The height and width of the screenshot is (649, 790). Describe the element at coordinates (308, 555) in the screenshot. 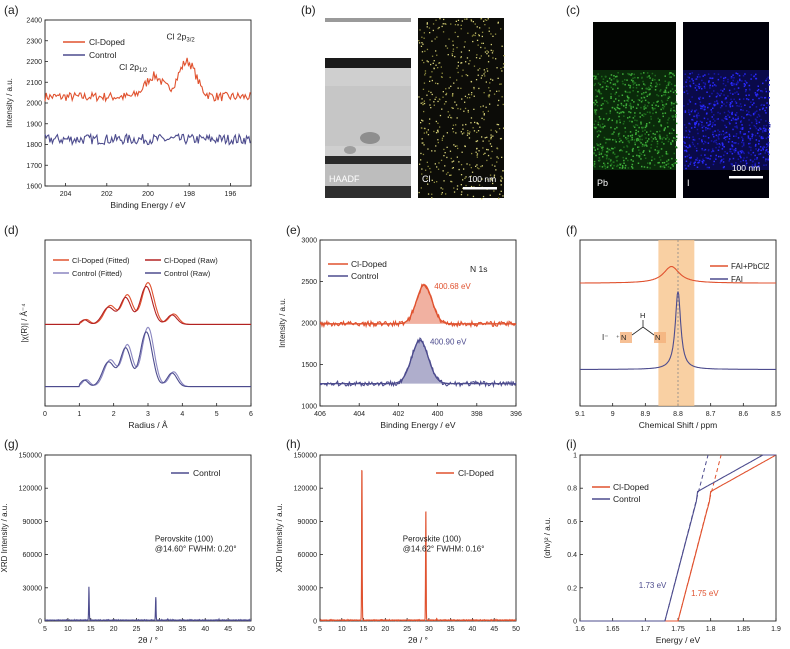

I see `y-tick-label: 60000` at that location.